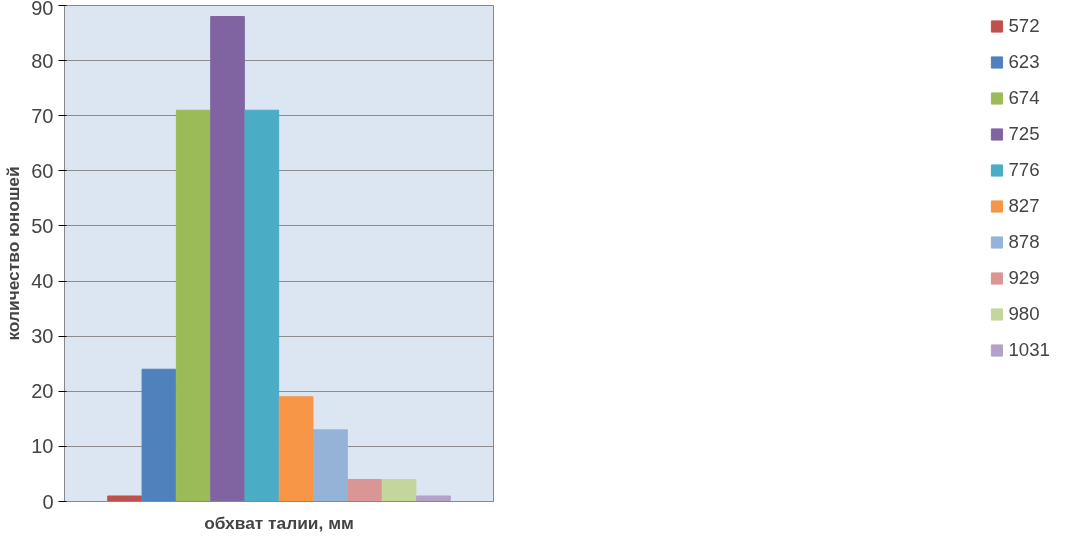 Image resolution: width=1069 pixels, height=543 pixels. What do you see at coordinates (42, 60) in the screenshot?
I see `y-tick-label: 80` at bounding box center [42, 60].